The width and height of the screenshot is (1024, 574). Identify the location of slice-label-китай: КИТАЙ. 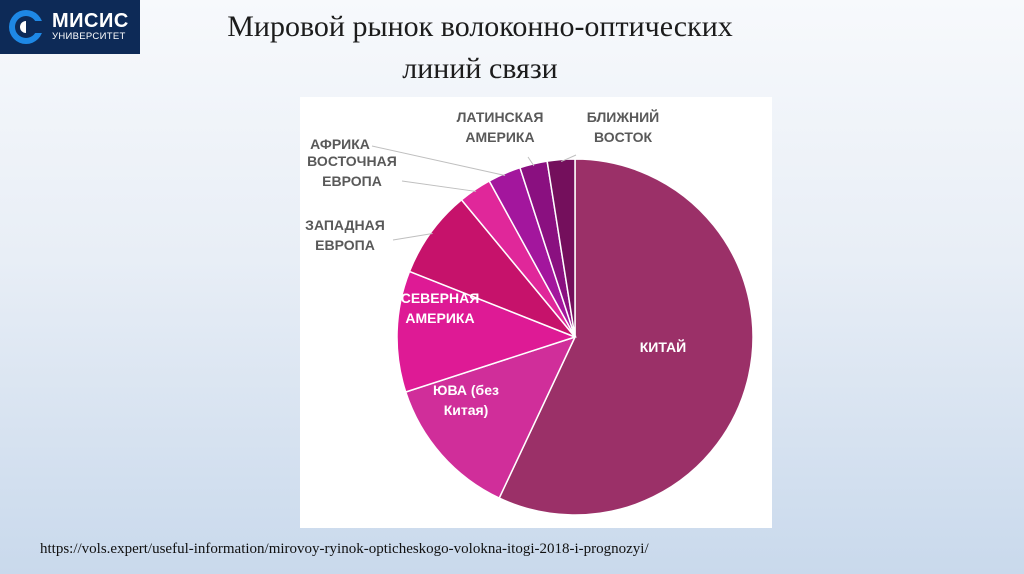
(663, 346).